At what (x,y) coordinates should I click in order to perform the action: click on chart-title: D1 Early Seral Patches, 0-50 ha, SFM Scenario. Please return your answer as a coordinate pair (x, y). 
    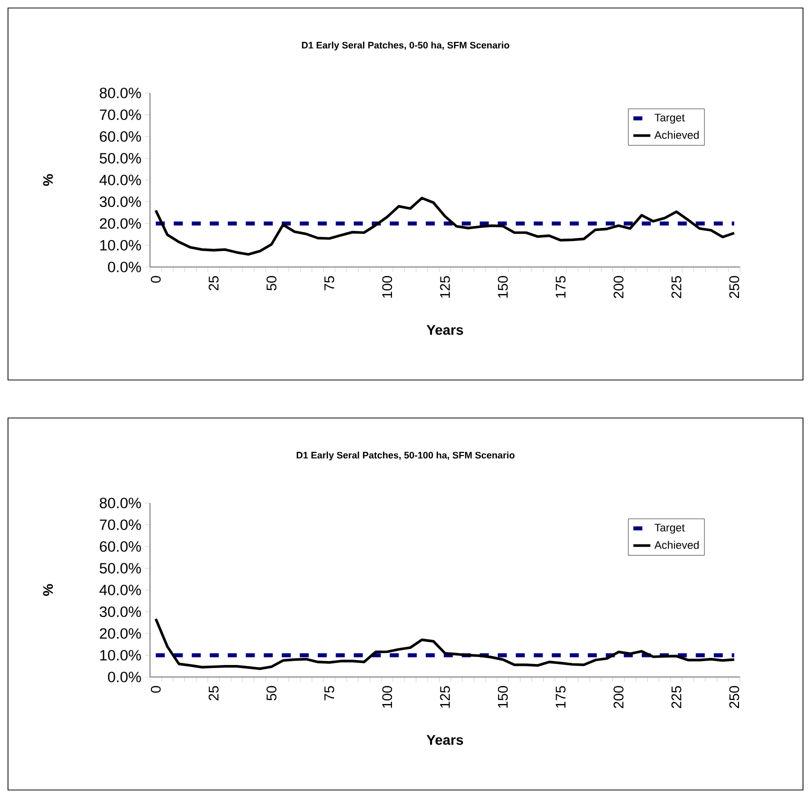
    Looking at the image, I should click on (406, 46).